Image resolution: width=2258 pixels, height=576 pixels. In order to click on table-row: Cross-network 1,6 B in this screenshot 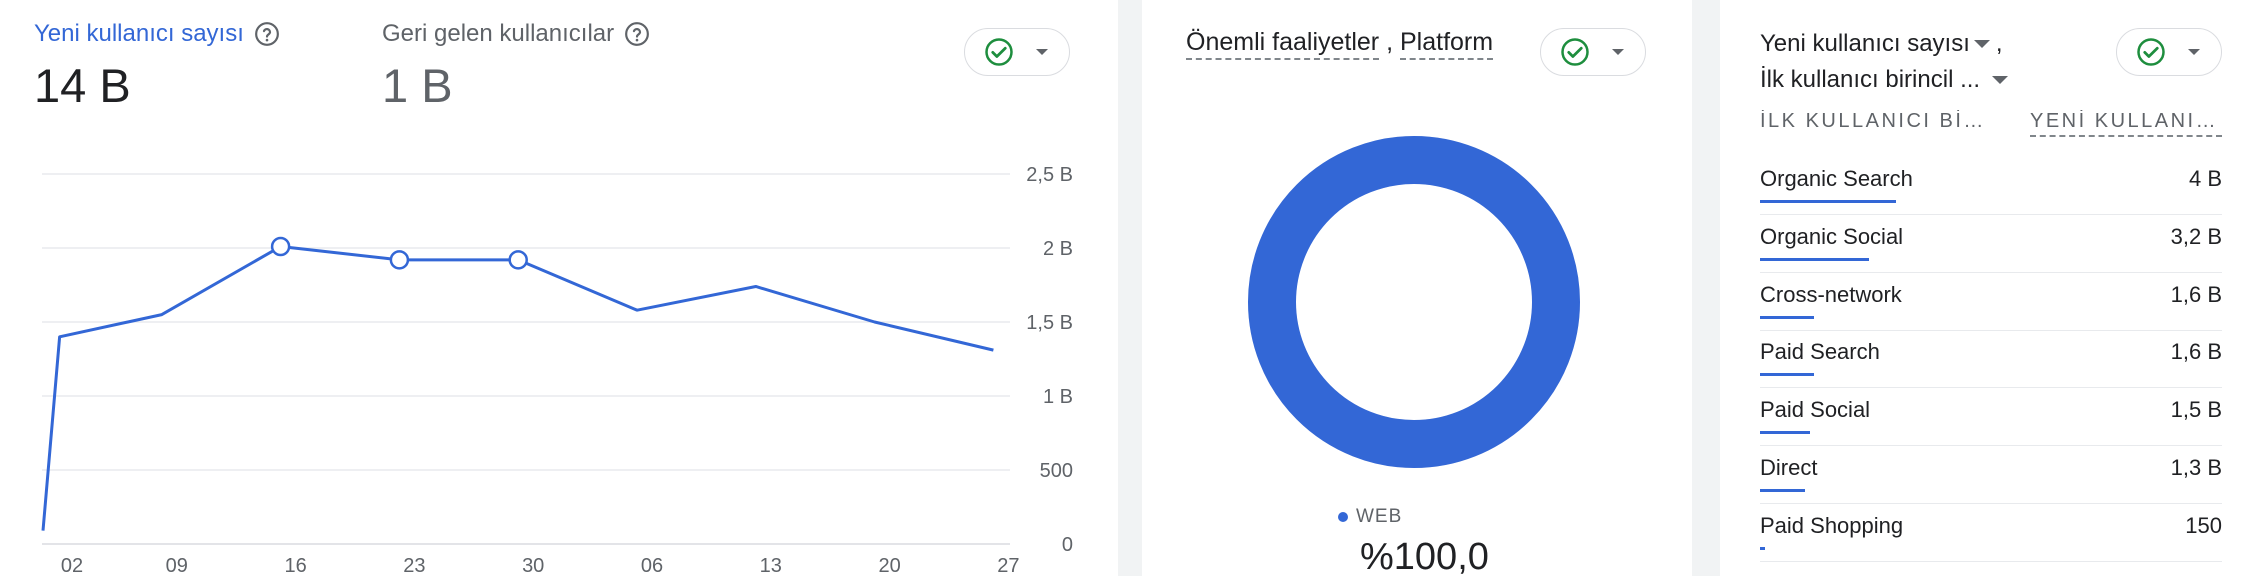, I will do `click(1991, 301)`.